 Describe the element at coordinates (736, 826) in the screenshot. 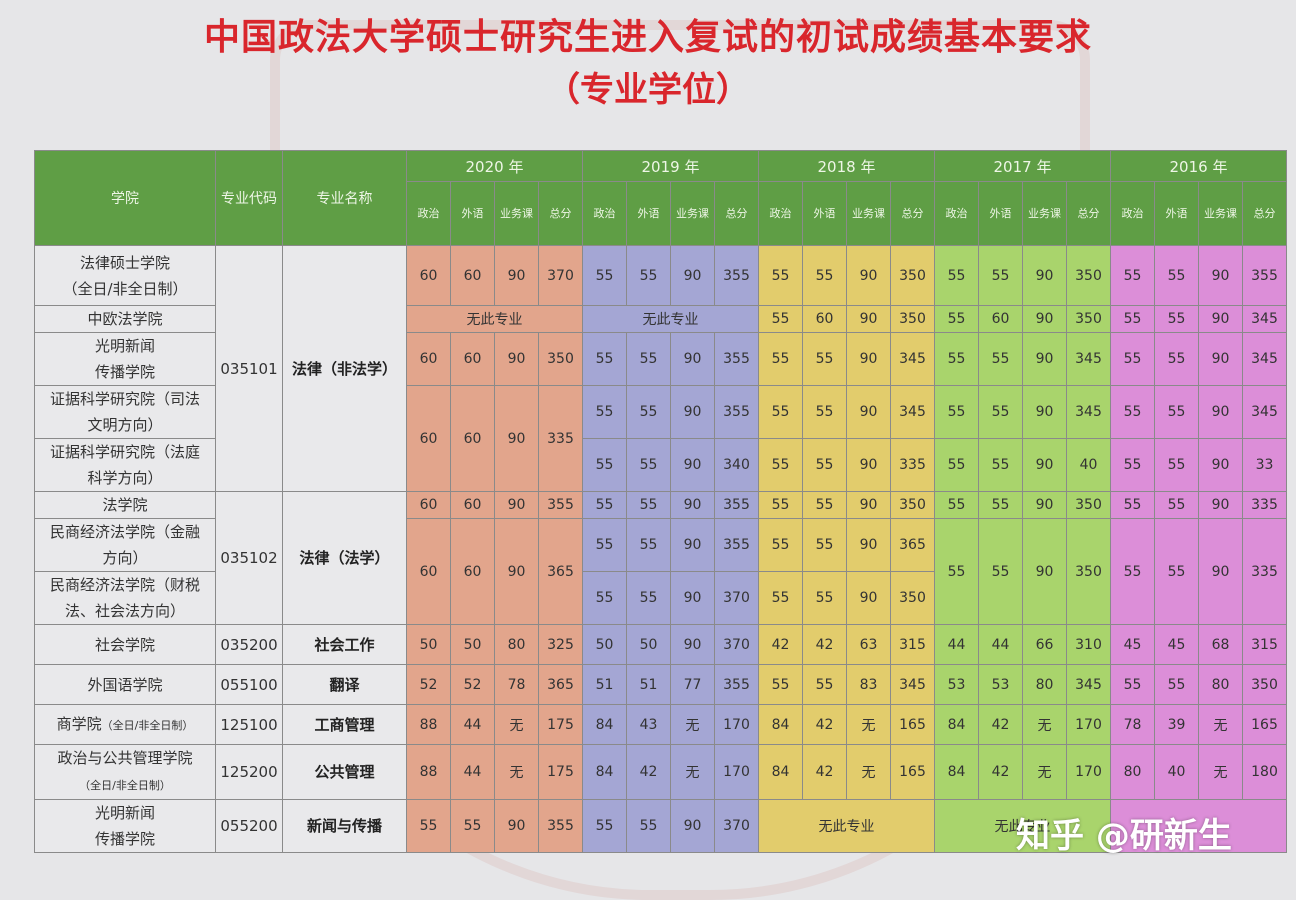

I see `score-cell: 370` at that location.